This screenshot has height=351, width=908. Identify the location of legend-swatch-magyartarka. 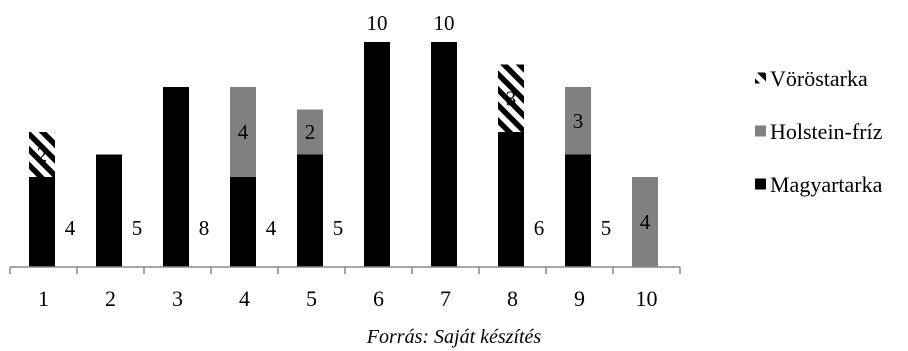
(760, 184).